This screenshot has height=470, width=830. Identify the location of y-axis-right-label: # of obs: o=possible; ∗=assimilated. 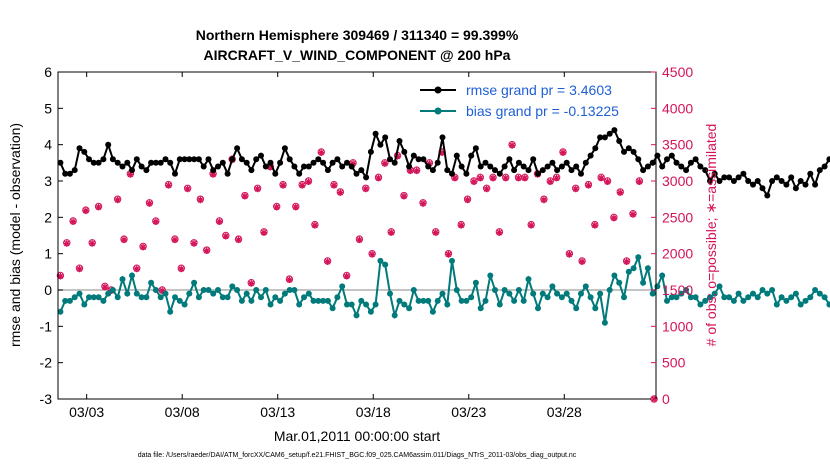
(711, 235).